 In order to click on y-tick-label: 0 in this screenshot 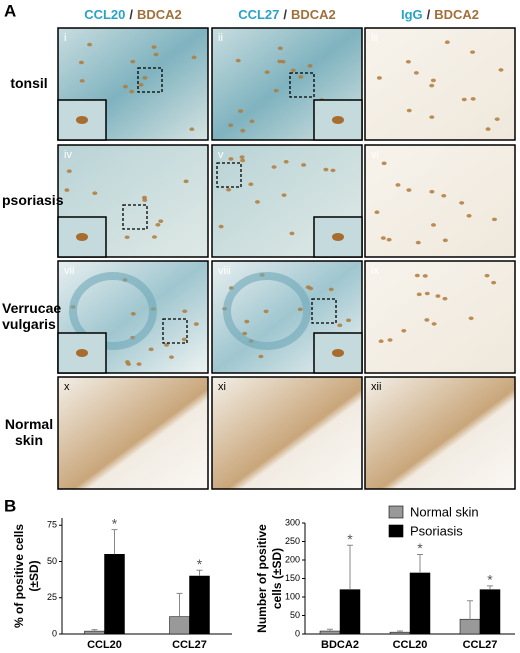, I will do `click(297, 633)`.